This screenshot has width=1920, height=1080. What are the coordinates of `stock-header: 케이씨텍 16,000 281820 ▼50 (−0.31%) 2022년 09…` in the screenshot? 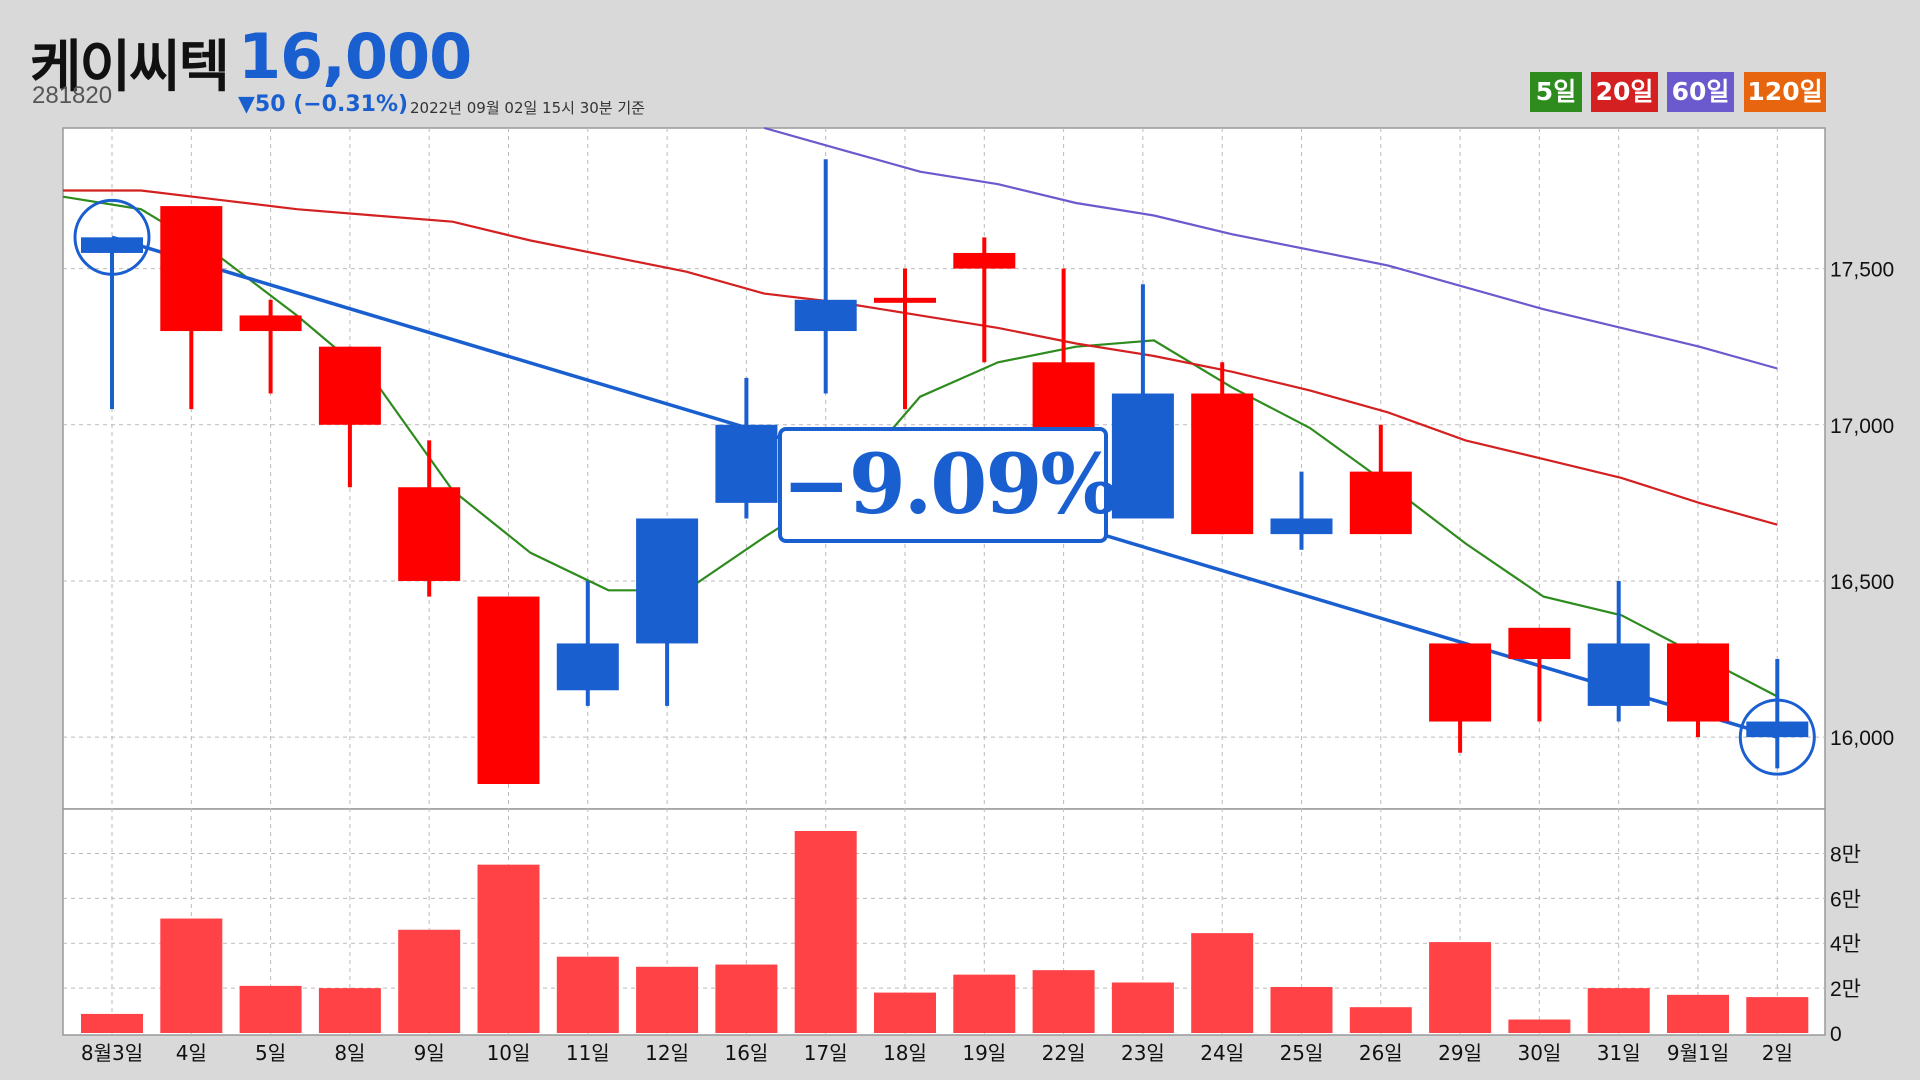 It's located at (960, 65).